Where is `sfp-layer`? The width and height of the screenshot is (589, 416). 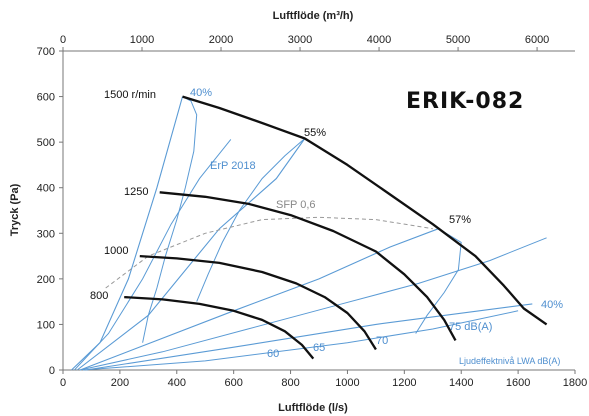
sfp-layer is located at coordinates (269, 252).